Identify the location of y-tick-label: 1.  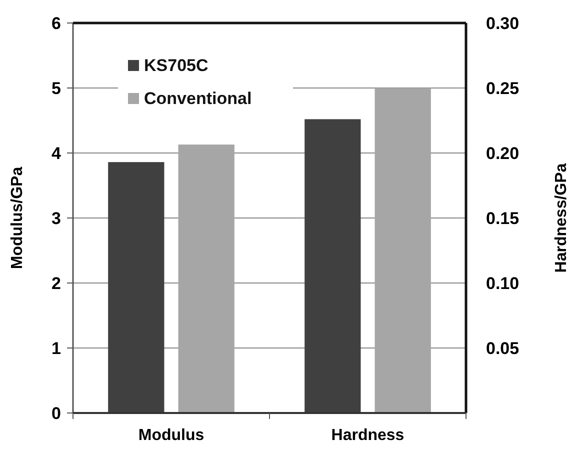
(56, 348).